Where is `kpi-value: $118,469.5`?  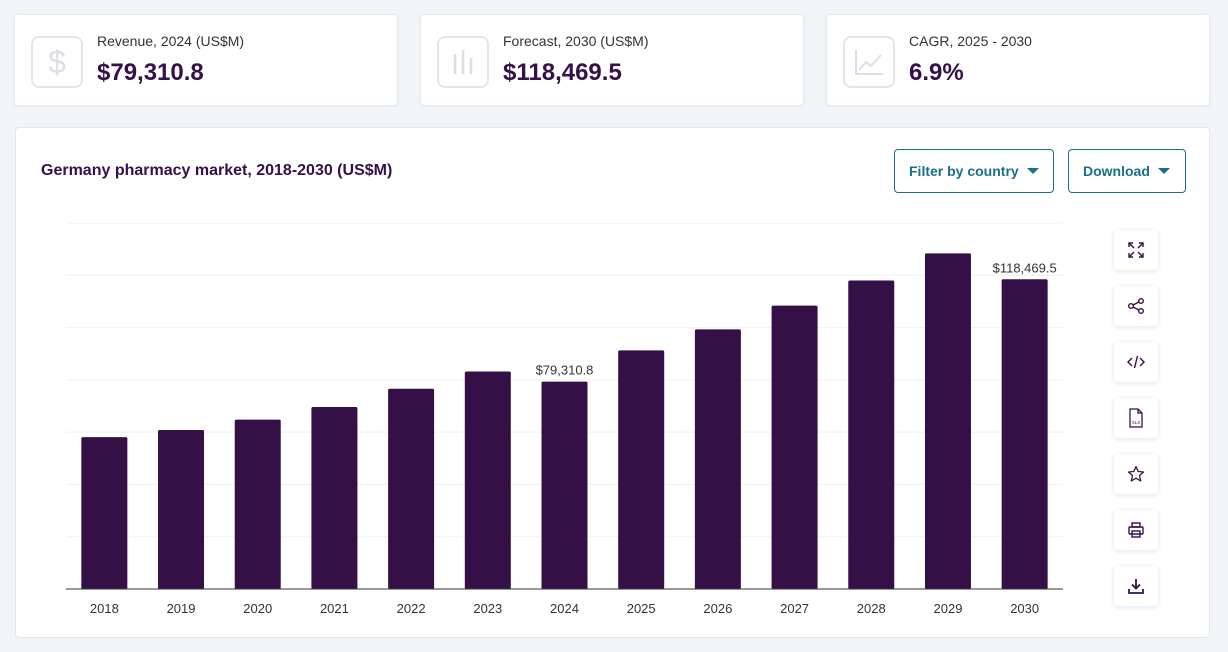
kpi-value: $118,469.5 is located at coordinates (562, 72).